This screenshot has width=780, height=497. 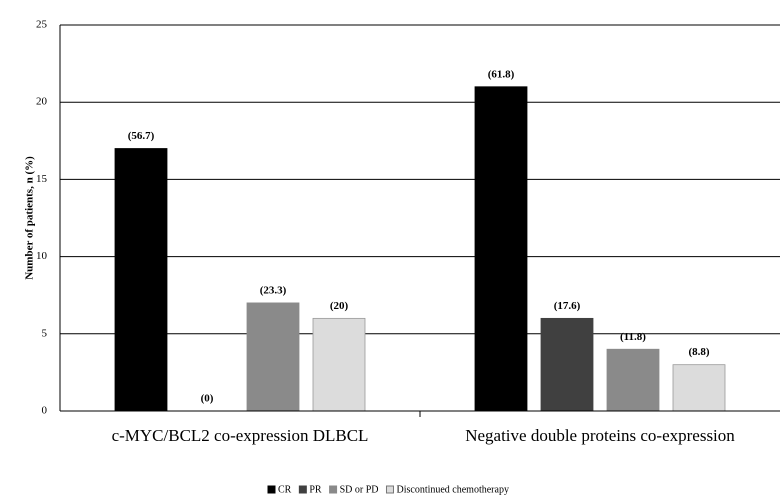 I want to click on data-label: (56.7), so click(x=141, y=136).